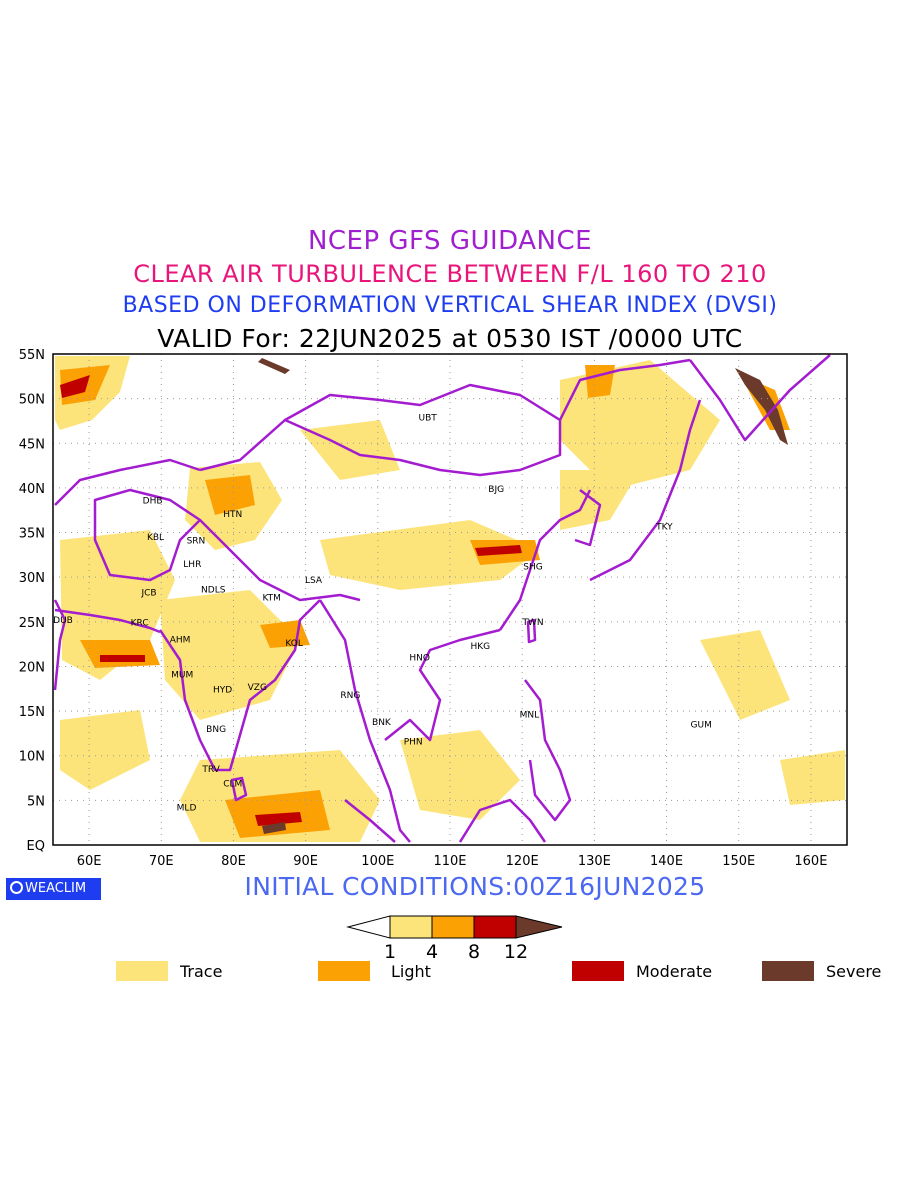 This screenshot has height=1200, width=900. What do you see at coordinates (36, 801) in the screenshot?
I see `lat-tick-label: 5N` at bounding box center [36, 801].